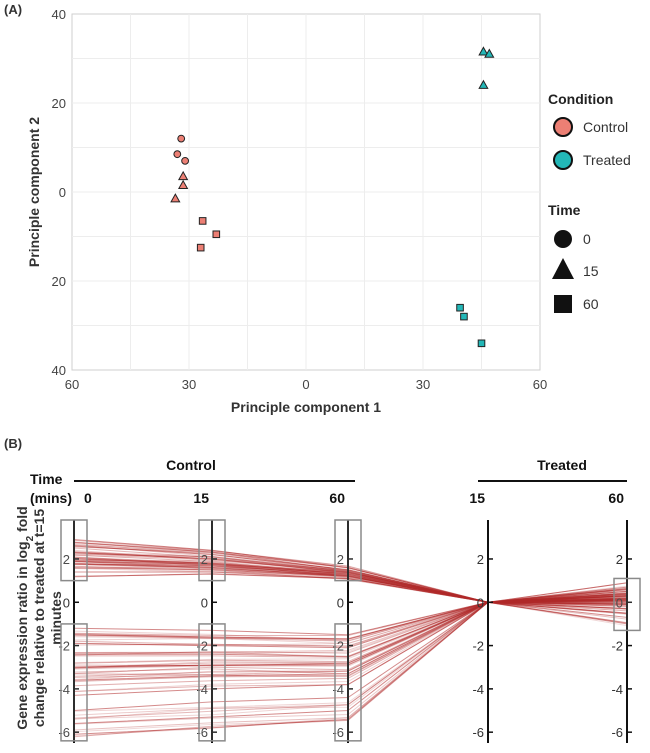  Describe the element at coordinates (563, 239) in the screenshot. I see `legend-circle-icon` at that location.